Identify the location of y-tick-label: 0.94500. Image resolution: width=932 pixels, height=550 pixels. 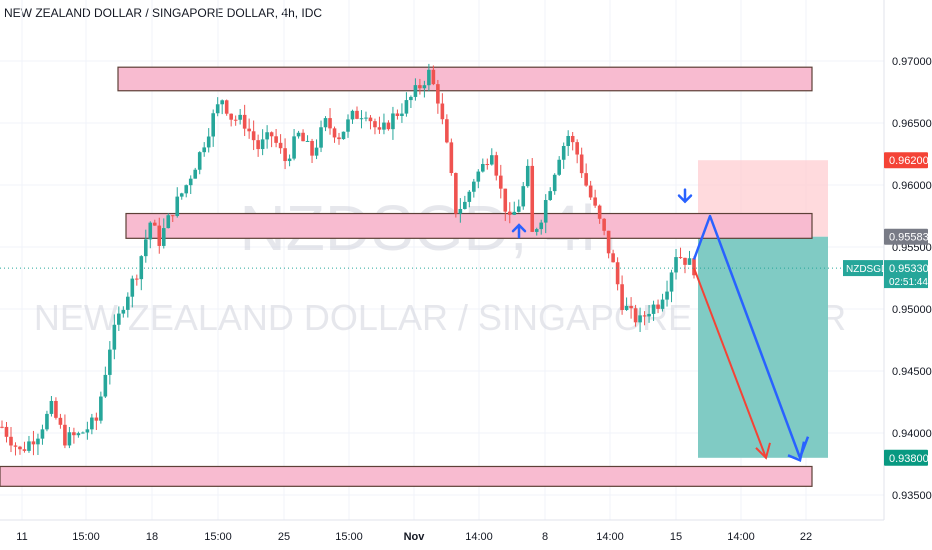
(912, 372).